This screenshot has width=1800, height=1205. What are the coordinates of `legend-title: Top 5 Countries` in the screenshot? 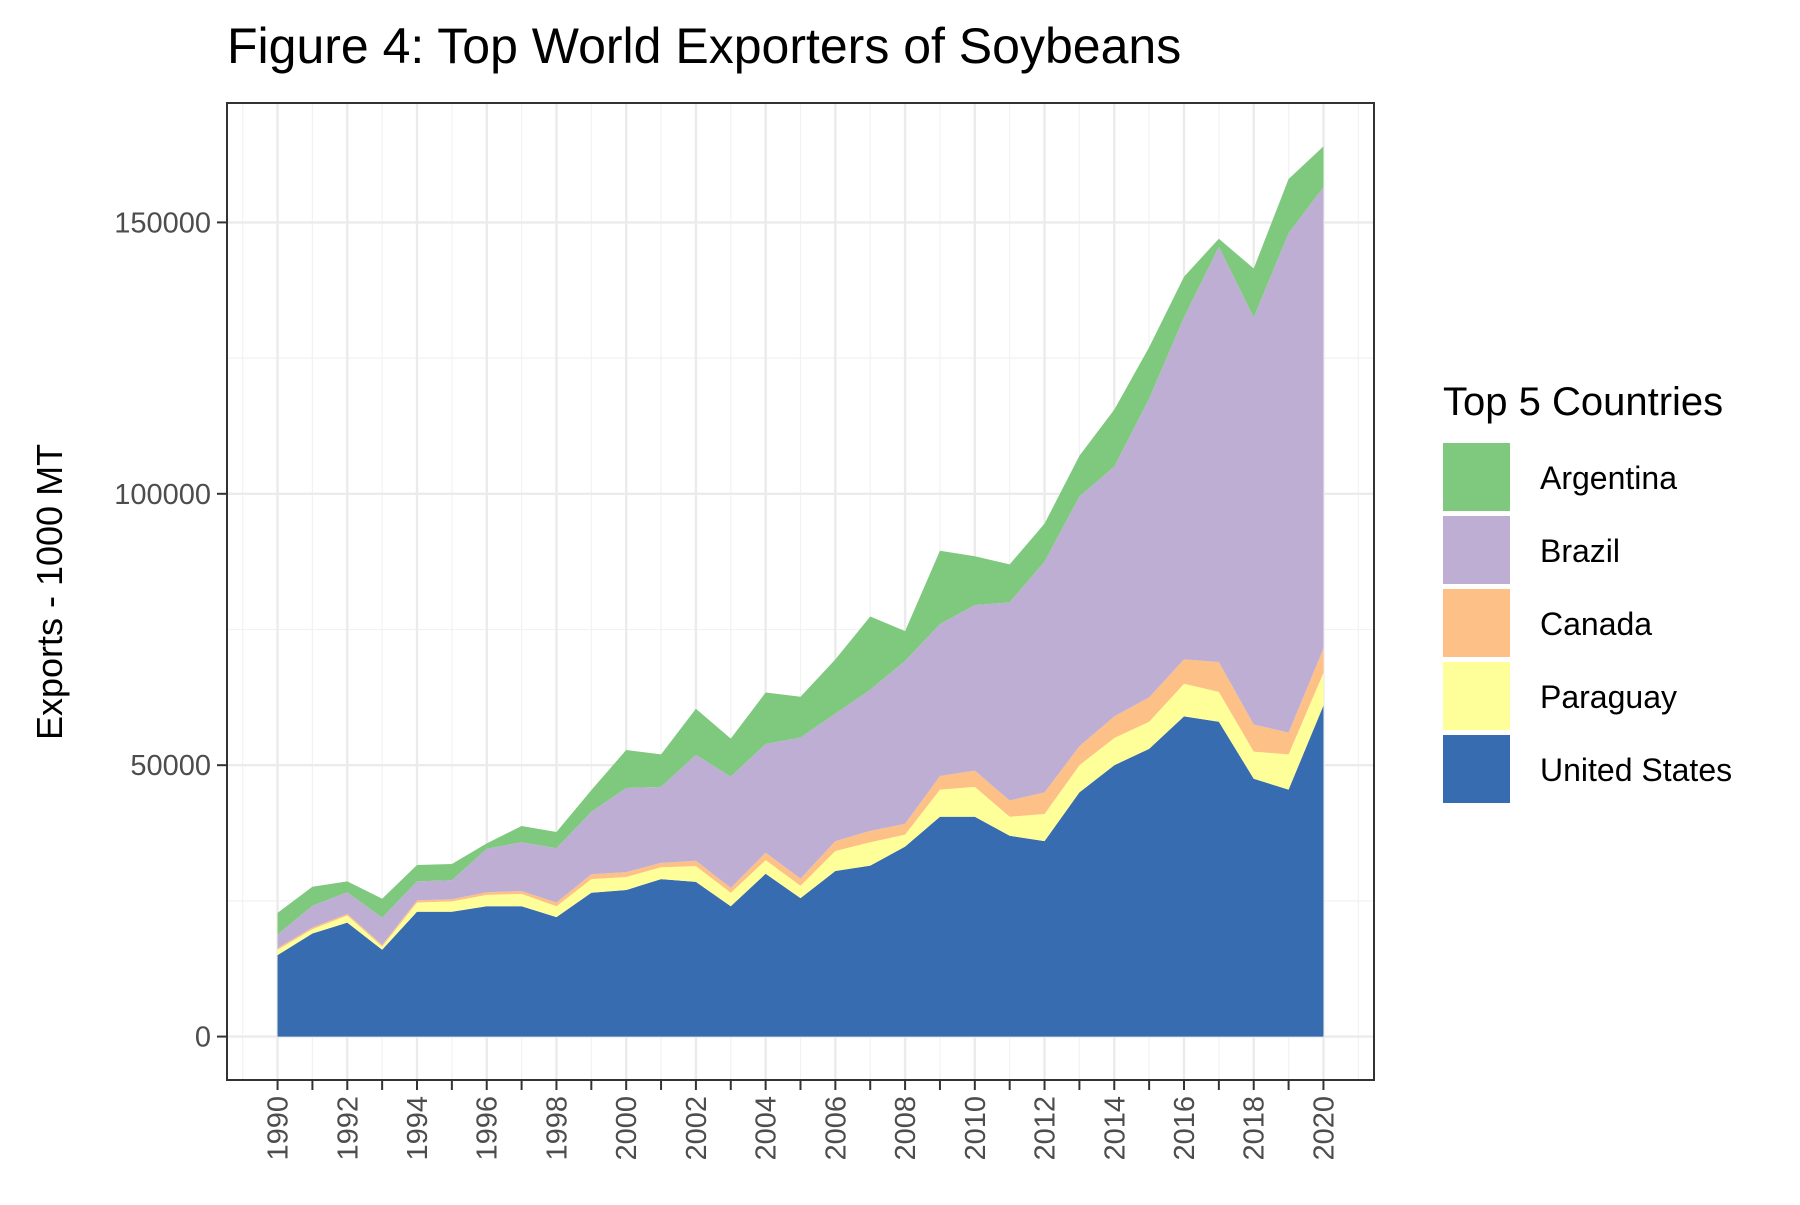 It's located at (1583, 402).